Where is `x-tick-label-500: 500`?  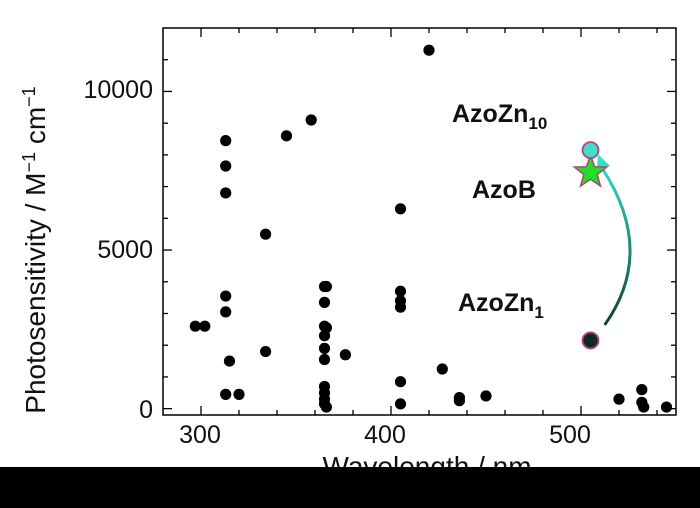
x-tick-label-500: 500 is located at coordinates (570, 435).